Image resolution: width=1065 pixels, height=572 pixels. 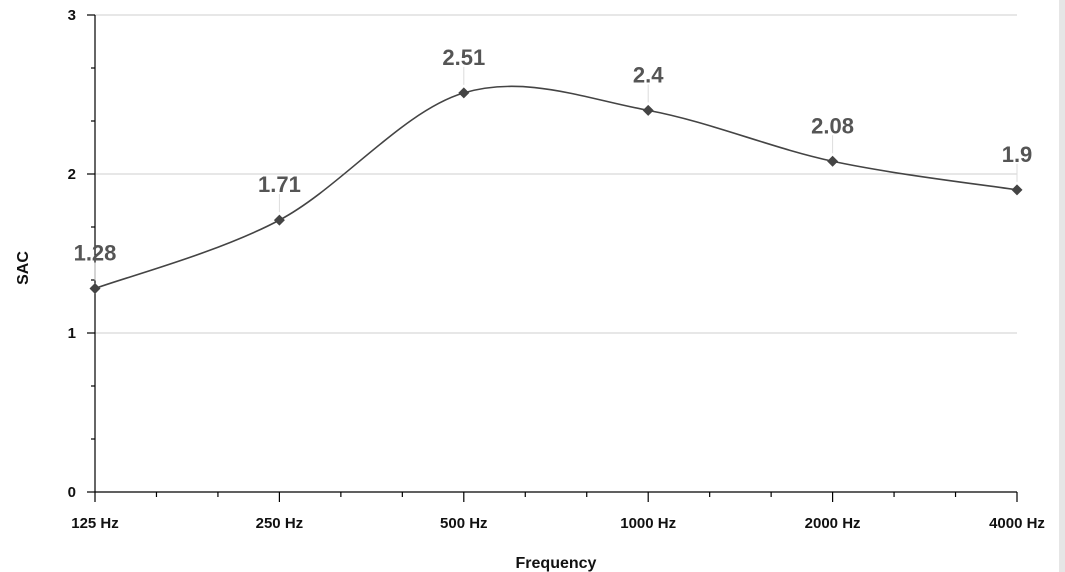 I want to click on data-label: 2.4, so click(x=648, y=74).